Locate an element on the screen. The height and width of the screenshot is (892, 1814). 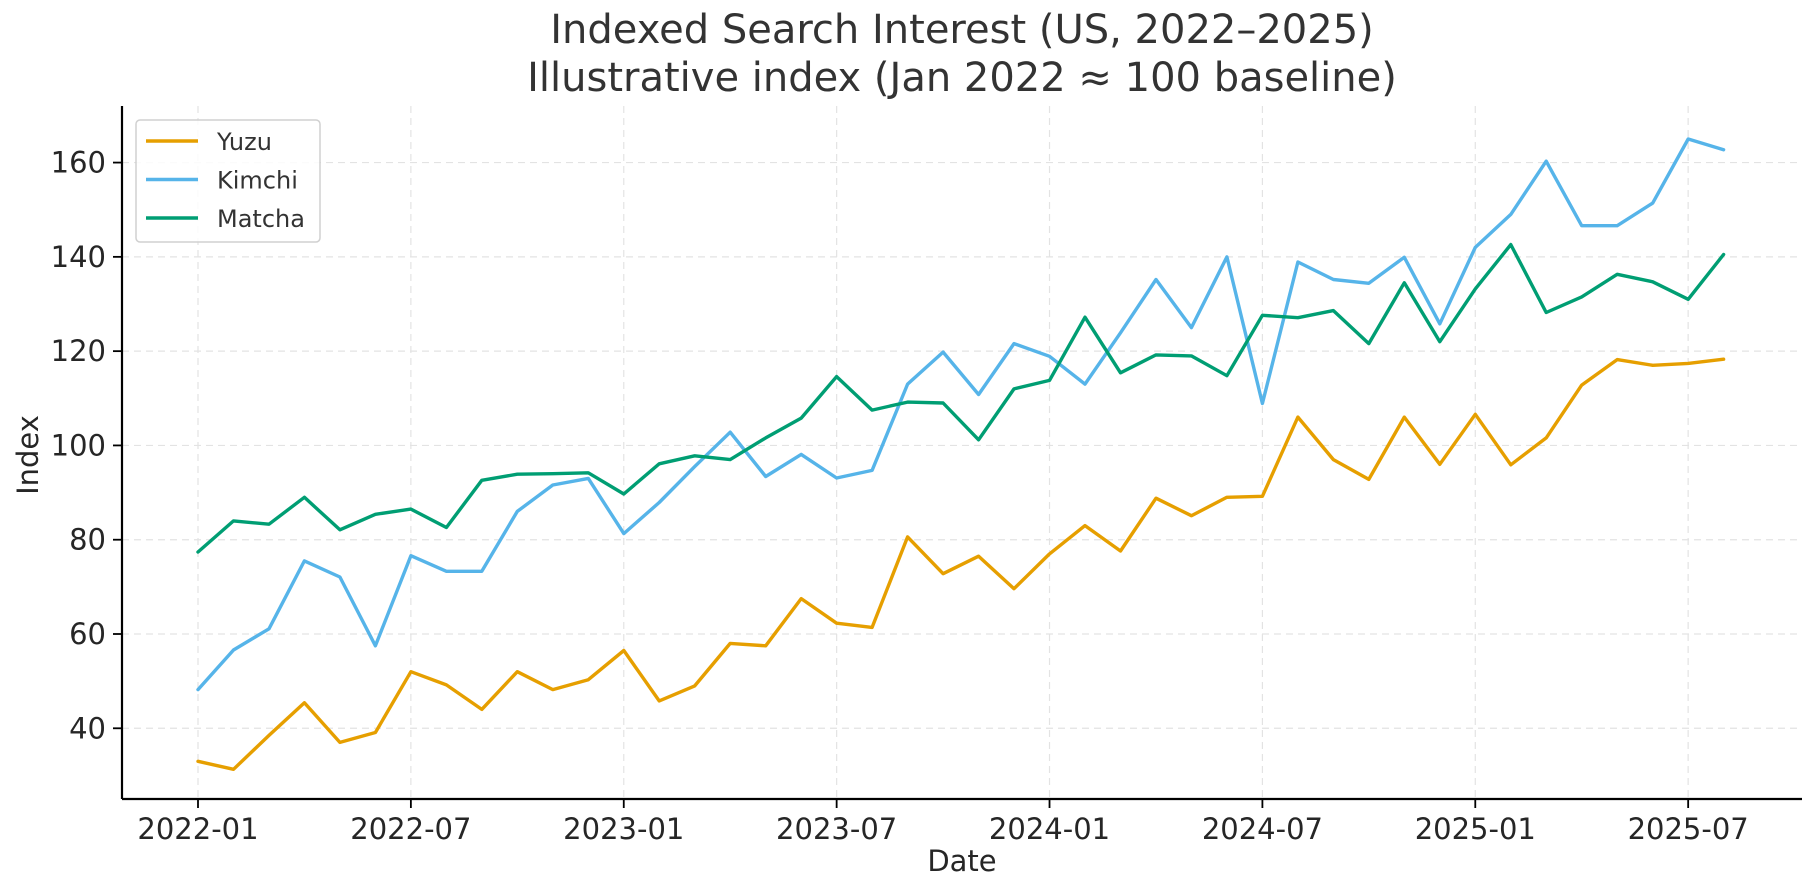
legend-label-matcha: Matcha is located at coordinates (261, 219).